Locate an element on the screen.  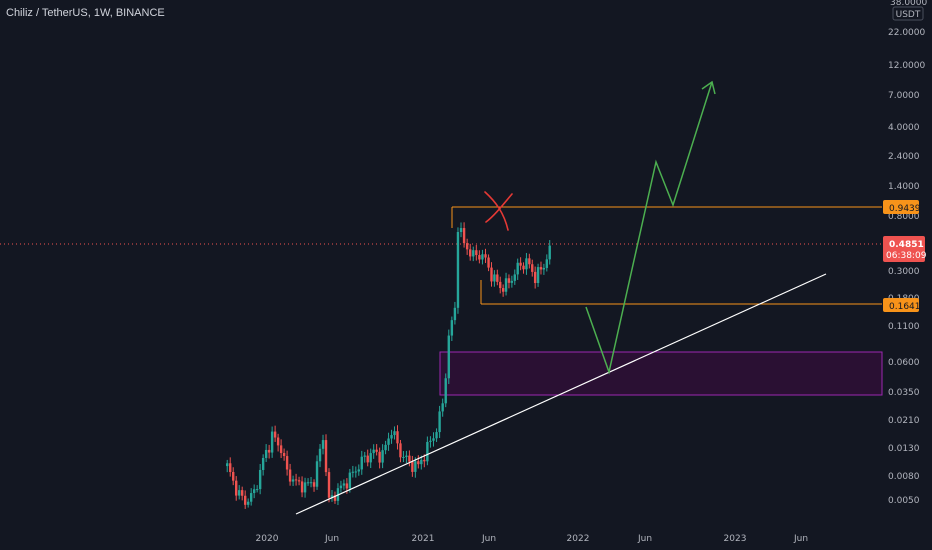
price-tick-label: 22.0000 is located at coordinates (906, 33).